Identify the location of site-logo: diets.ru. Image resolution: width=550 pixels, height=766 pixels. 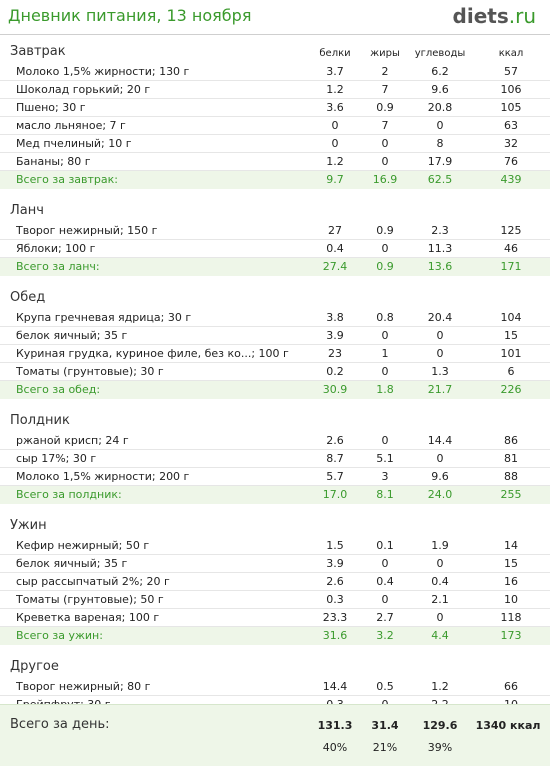
(494, 16).